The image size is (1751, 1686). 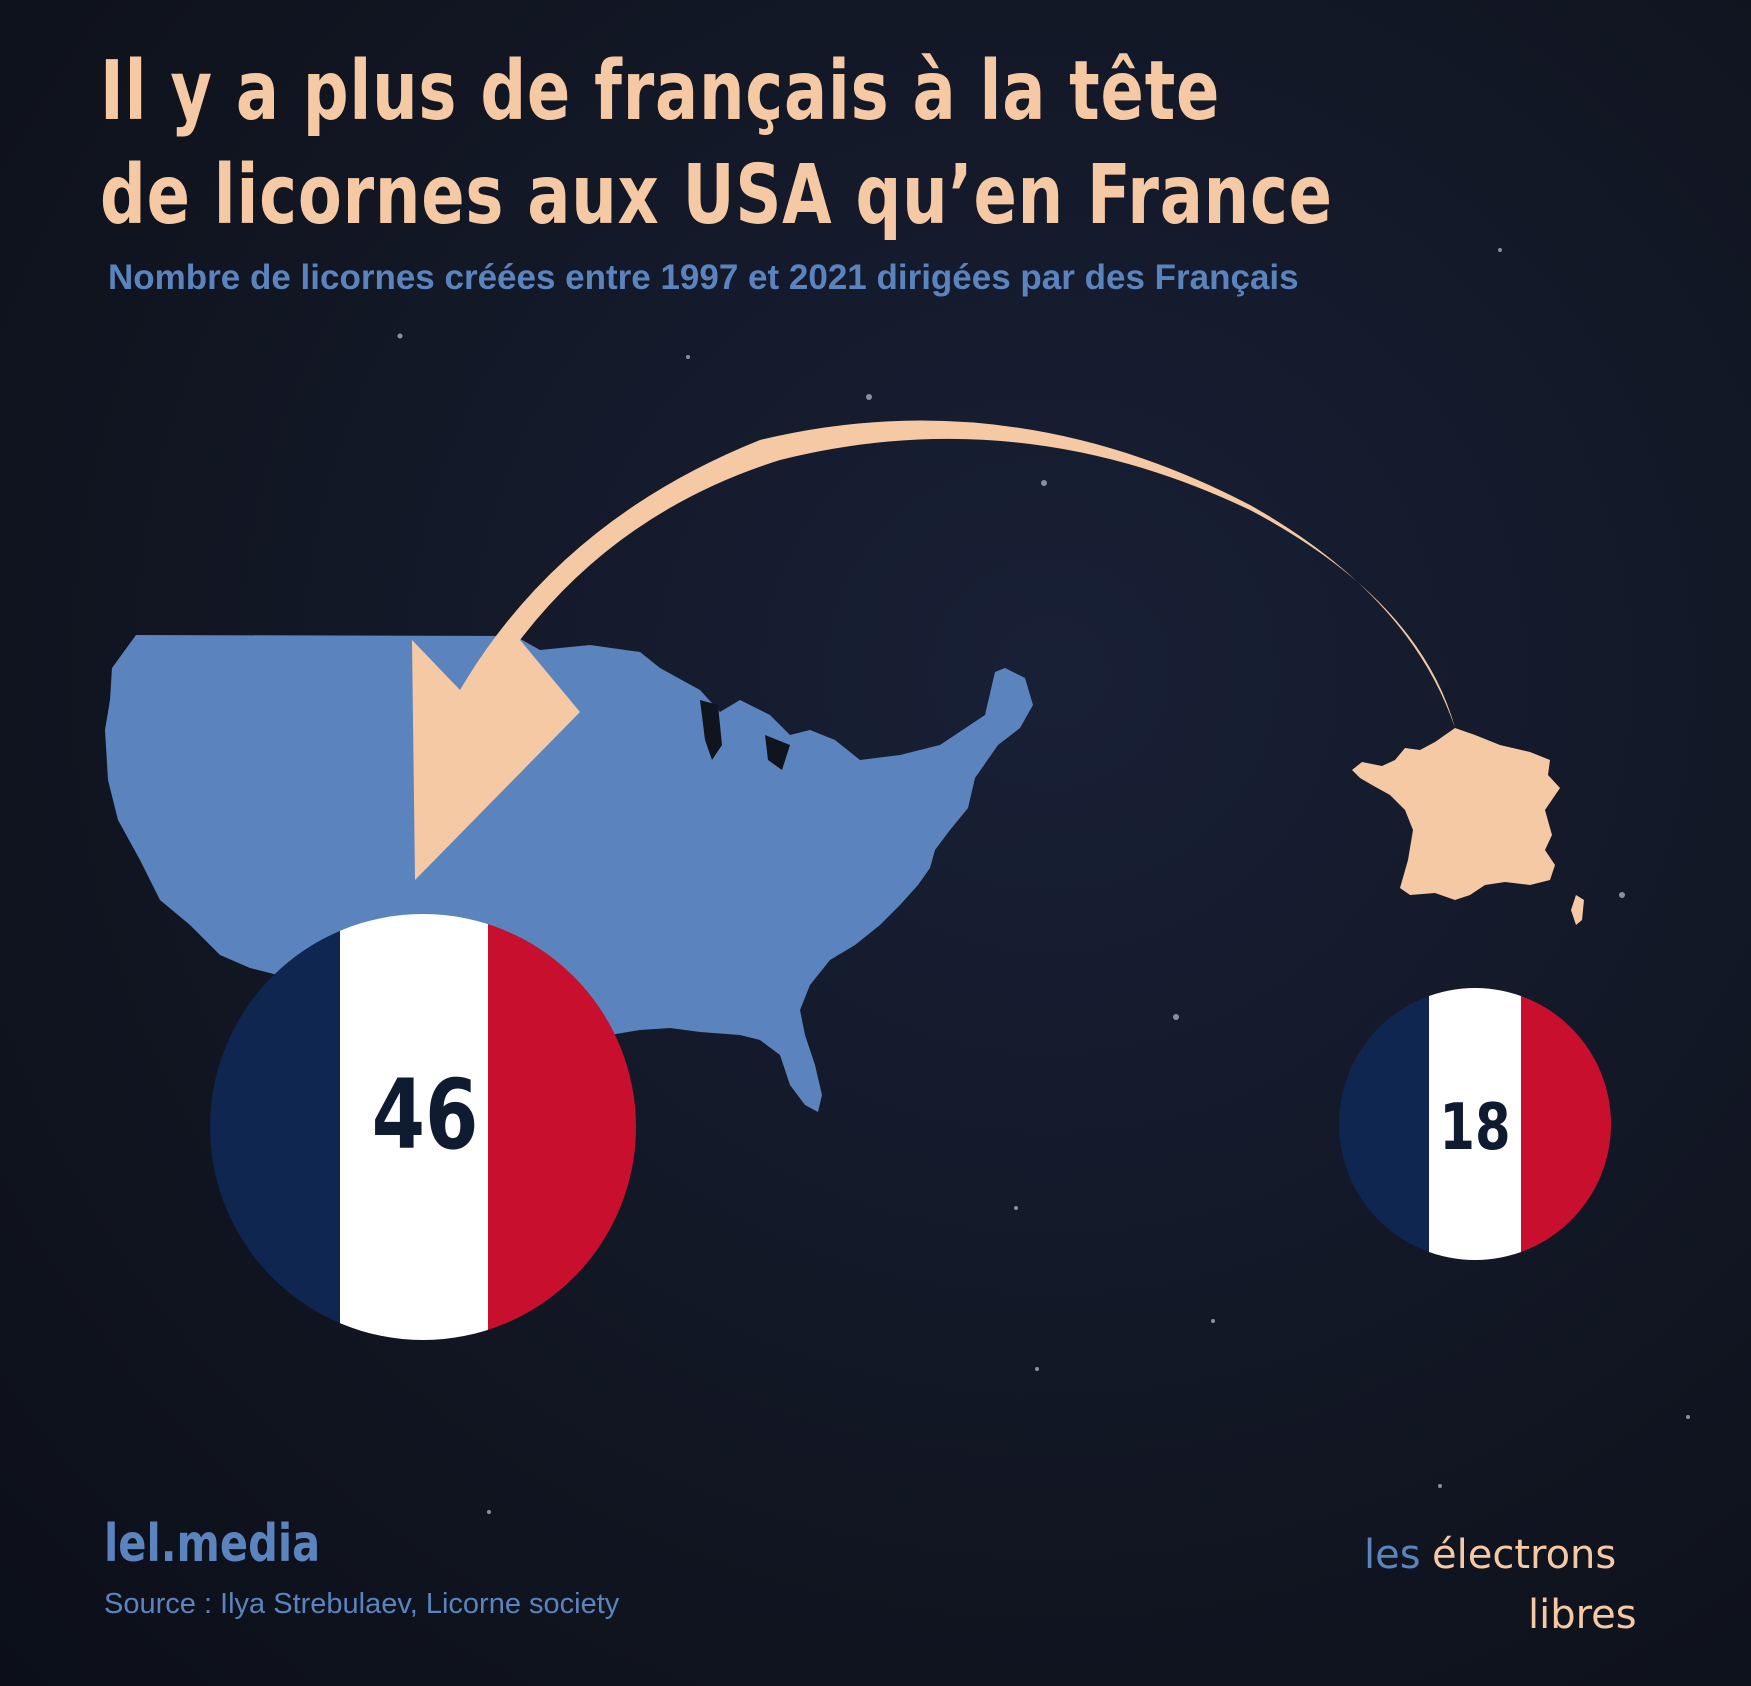 I want to click on title-line-2: de licornes aux USA qu’en France, so click(x=716, y=195).